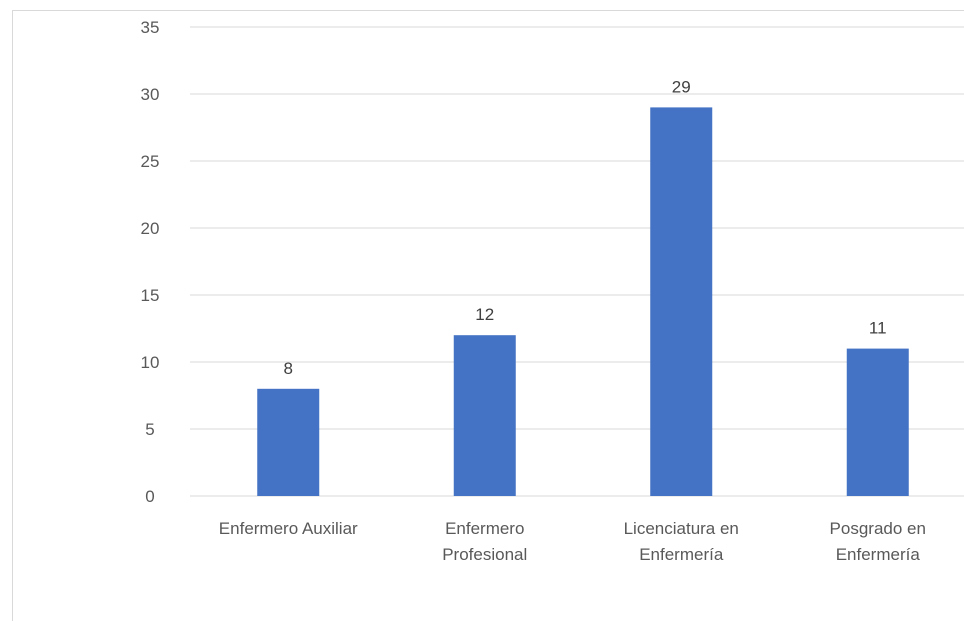  Describe the element at coordinates (878, 328) in the screenshot. I see `data-label: 11` at that location.